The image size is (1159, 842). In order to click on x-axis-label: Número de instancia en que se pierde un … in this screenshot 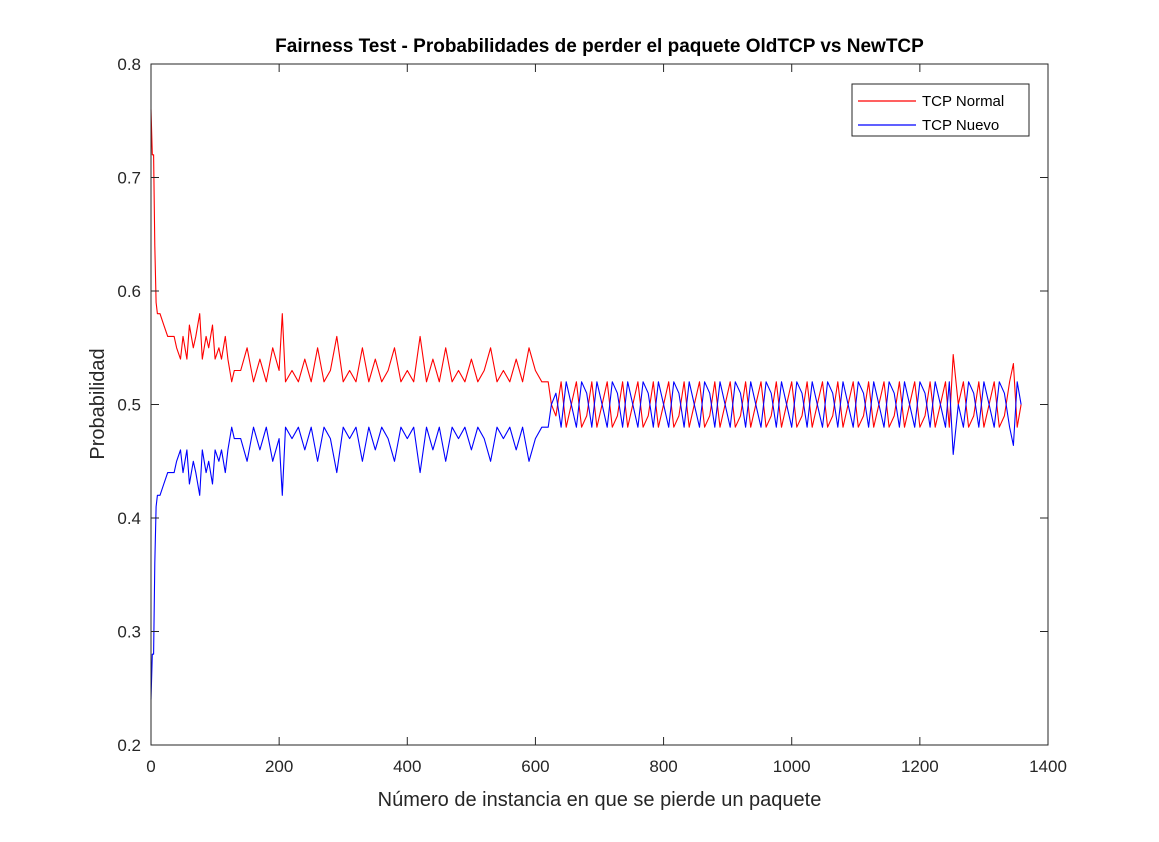, I will do `click(600, 800)`.